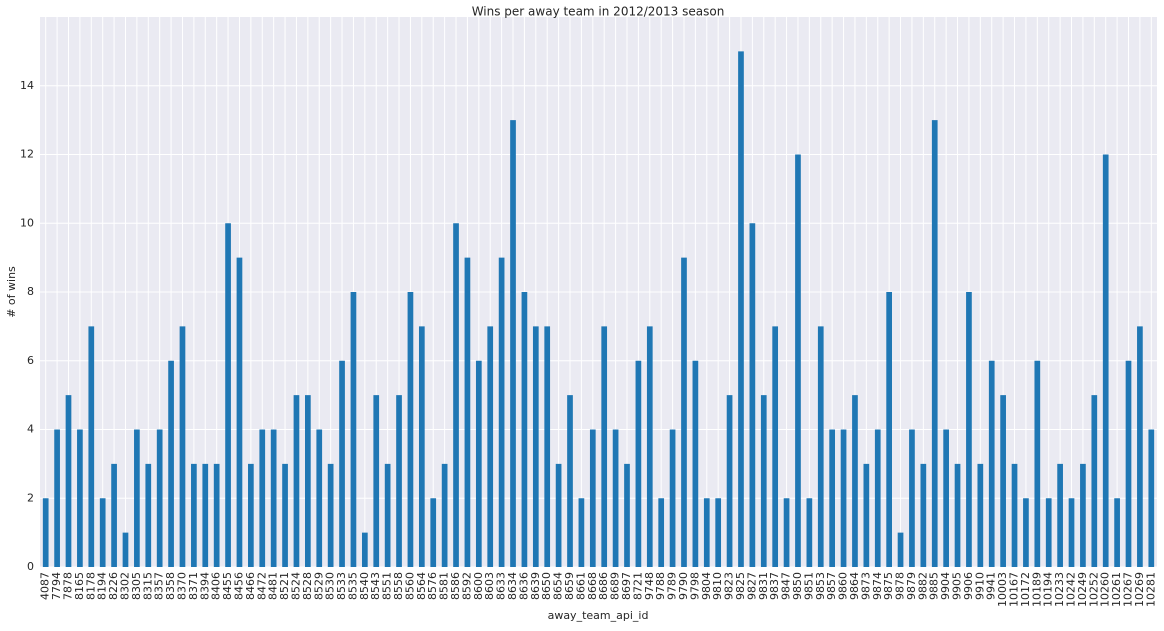 The height and width of the screenshot is (631, 1164). What do you see at coordinates (1059, 589) in the screenshot?
I see `x-tick-label: 10233` at bounding box center [1059, 589].